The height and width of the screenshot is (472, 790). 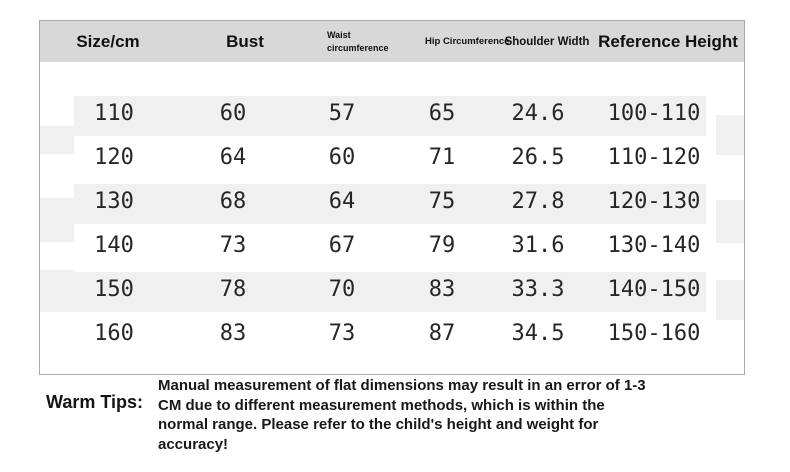 What do you see at coordinates (538, 157) in the screenshot?
I see `cell-shoulder: 26.5` at bounding box center [538, 157].